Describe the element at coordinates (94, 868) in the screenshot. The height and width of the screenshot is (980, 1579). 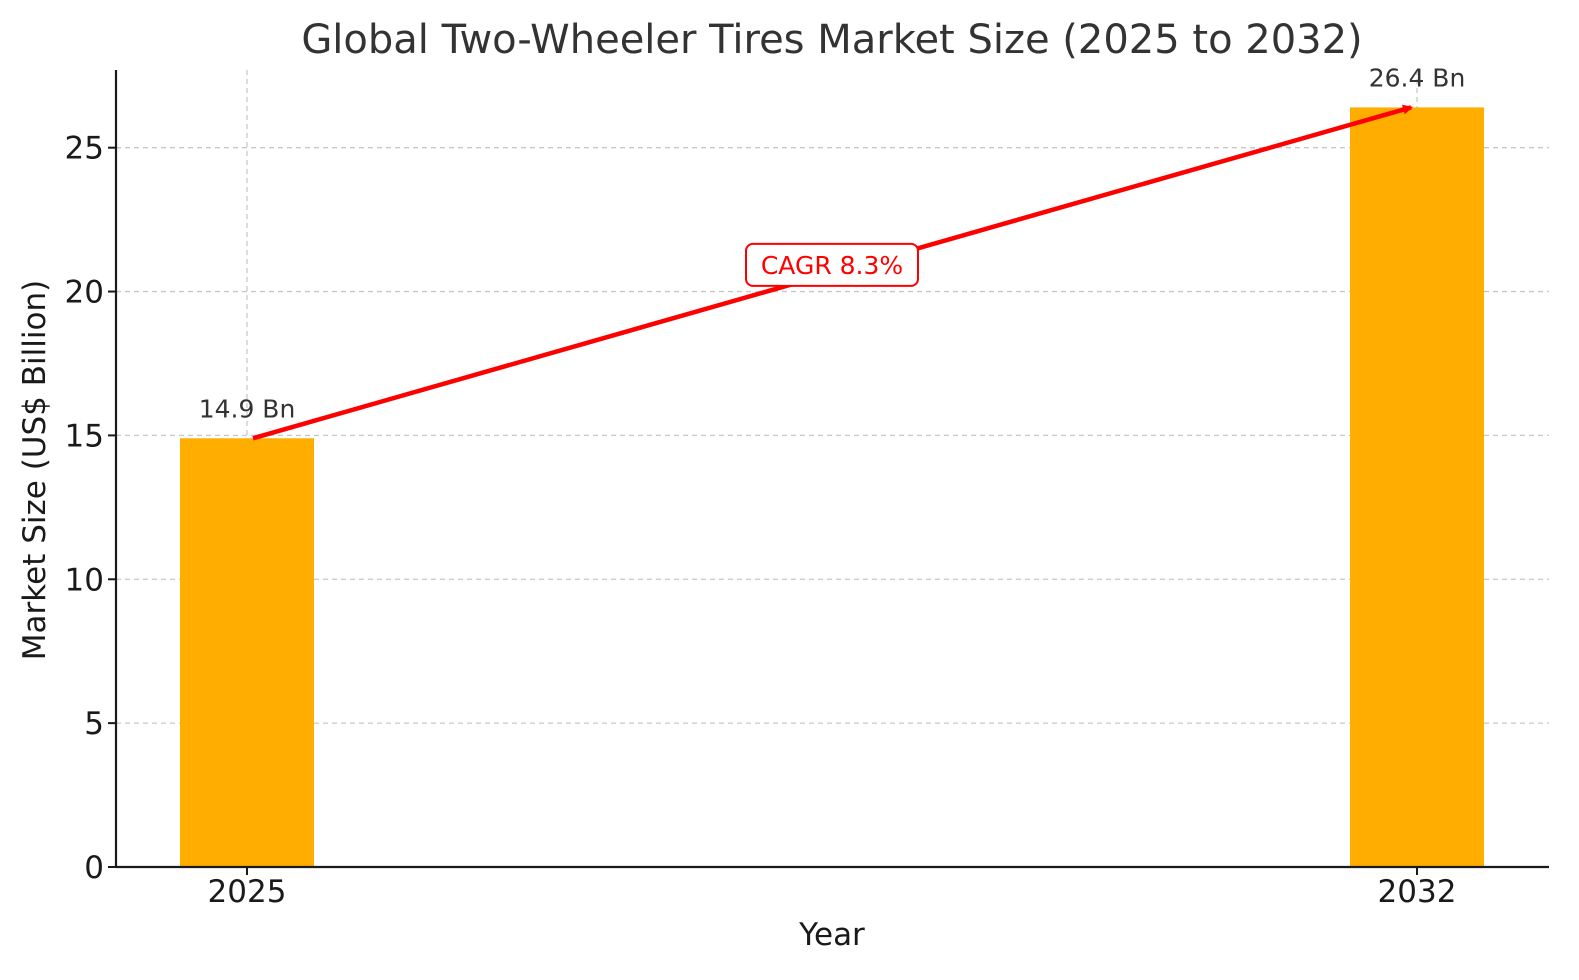
I see `y-tick-label: 0` at that location.